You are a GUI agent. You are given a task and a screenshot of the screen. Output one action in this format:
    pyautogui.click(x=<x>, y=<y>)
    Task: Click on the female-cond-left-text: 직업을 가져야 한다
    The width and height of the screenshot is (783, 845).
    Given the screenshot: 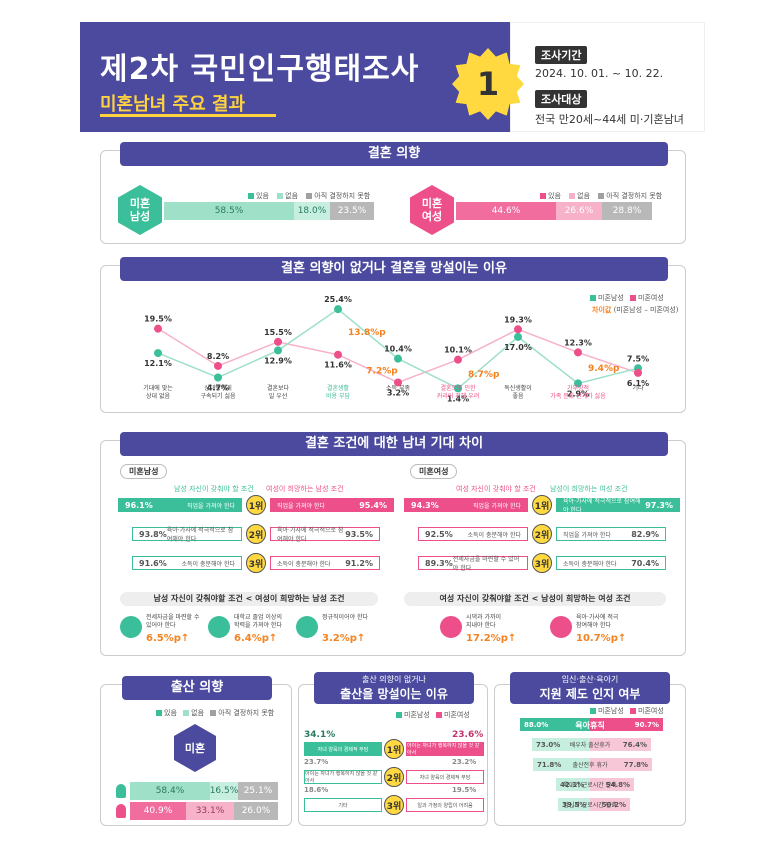 What is the action you would take?
    pyautogui.click(x=497, y=506)
    